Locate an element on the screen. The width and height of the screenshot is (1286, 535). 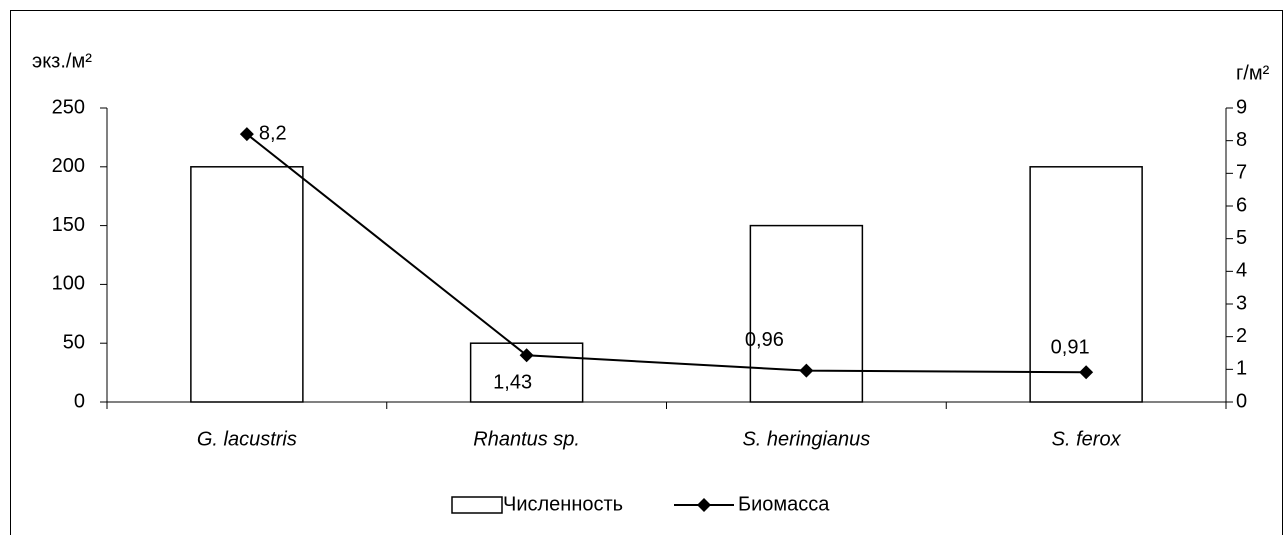
y2-tick-label: 3 is located at coordinates (1241, 303).